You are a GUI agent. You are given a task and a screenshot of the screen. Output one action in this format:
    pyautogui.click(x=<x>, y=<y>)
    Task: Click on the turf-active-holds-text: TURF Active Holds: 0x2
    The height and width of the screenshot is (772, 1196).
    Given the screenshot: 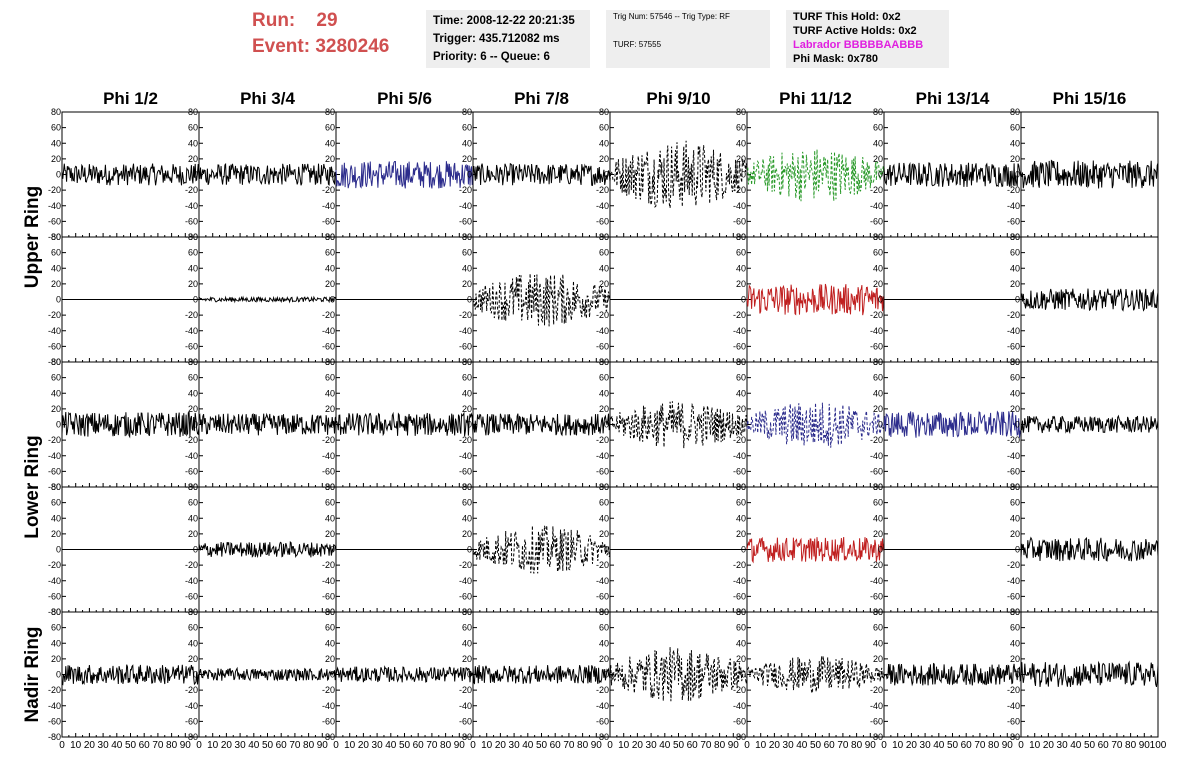 What is the action you would take?
    pyautogui.click(x=855, y=31)
    